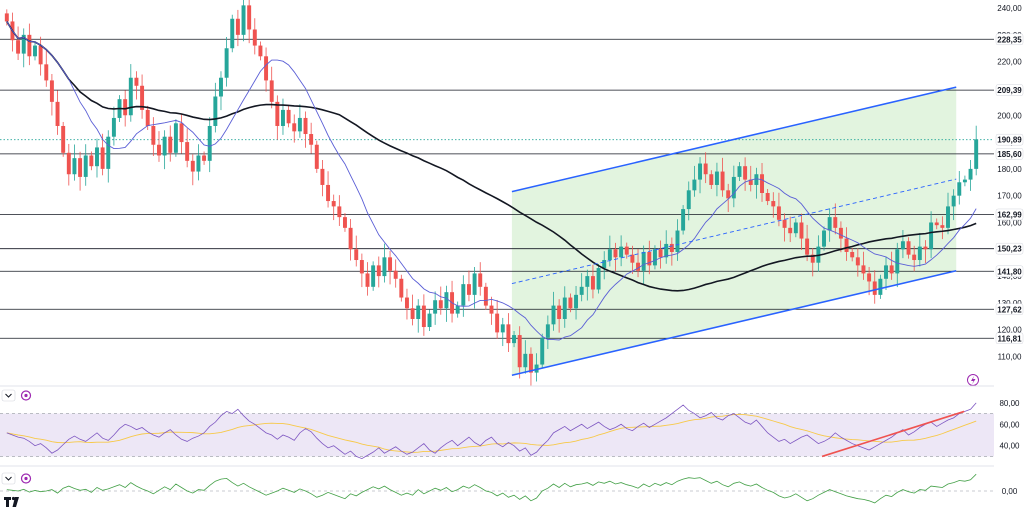 The width and height of the screenshot is (1024, 515). What do you see at coordinates (26, 478) in the screenshot?
I see `oscillator-settings-icon` at bounding box center [26, 478].